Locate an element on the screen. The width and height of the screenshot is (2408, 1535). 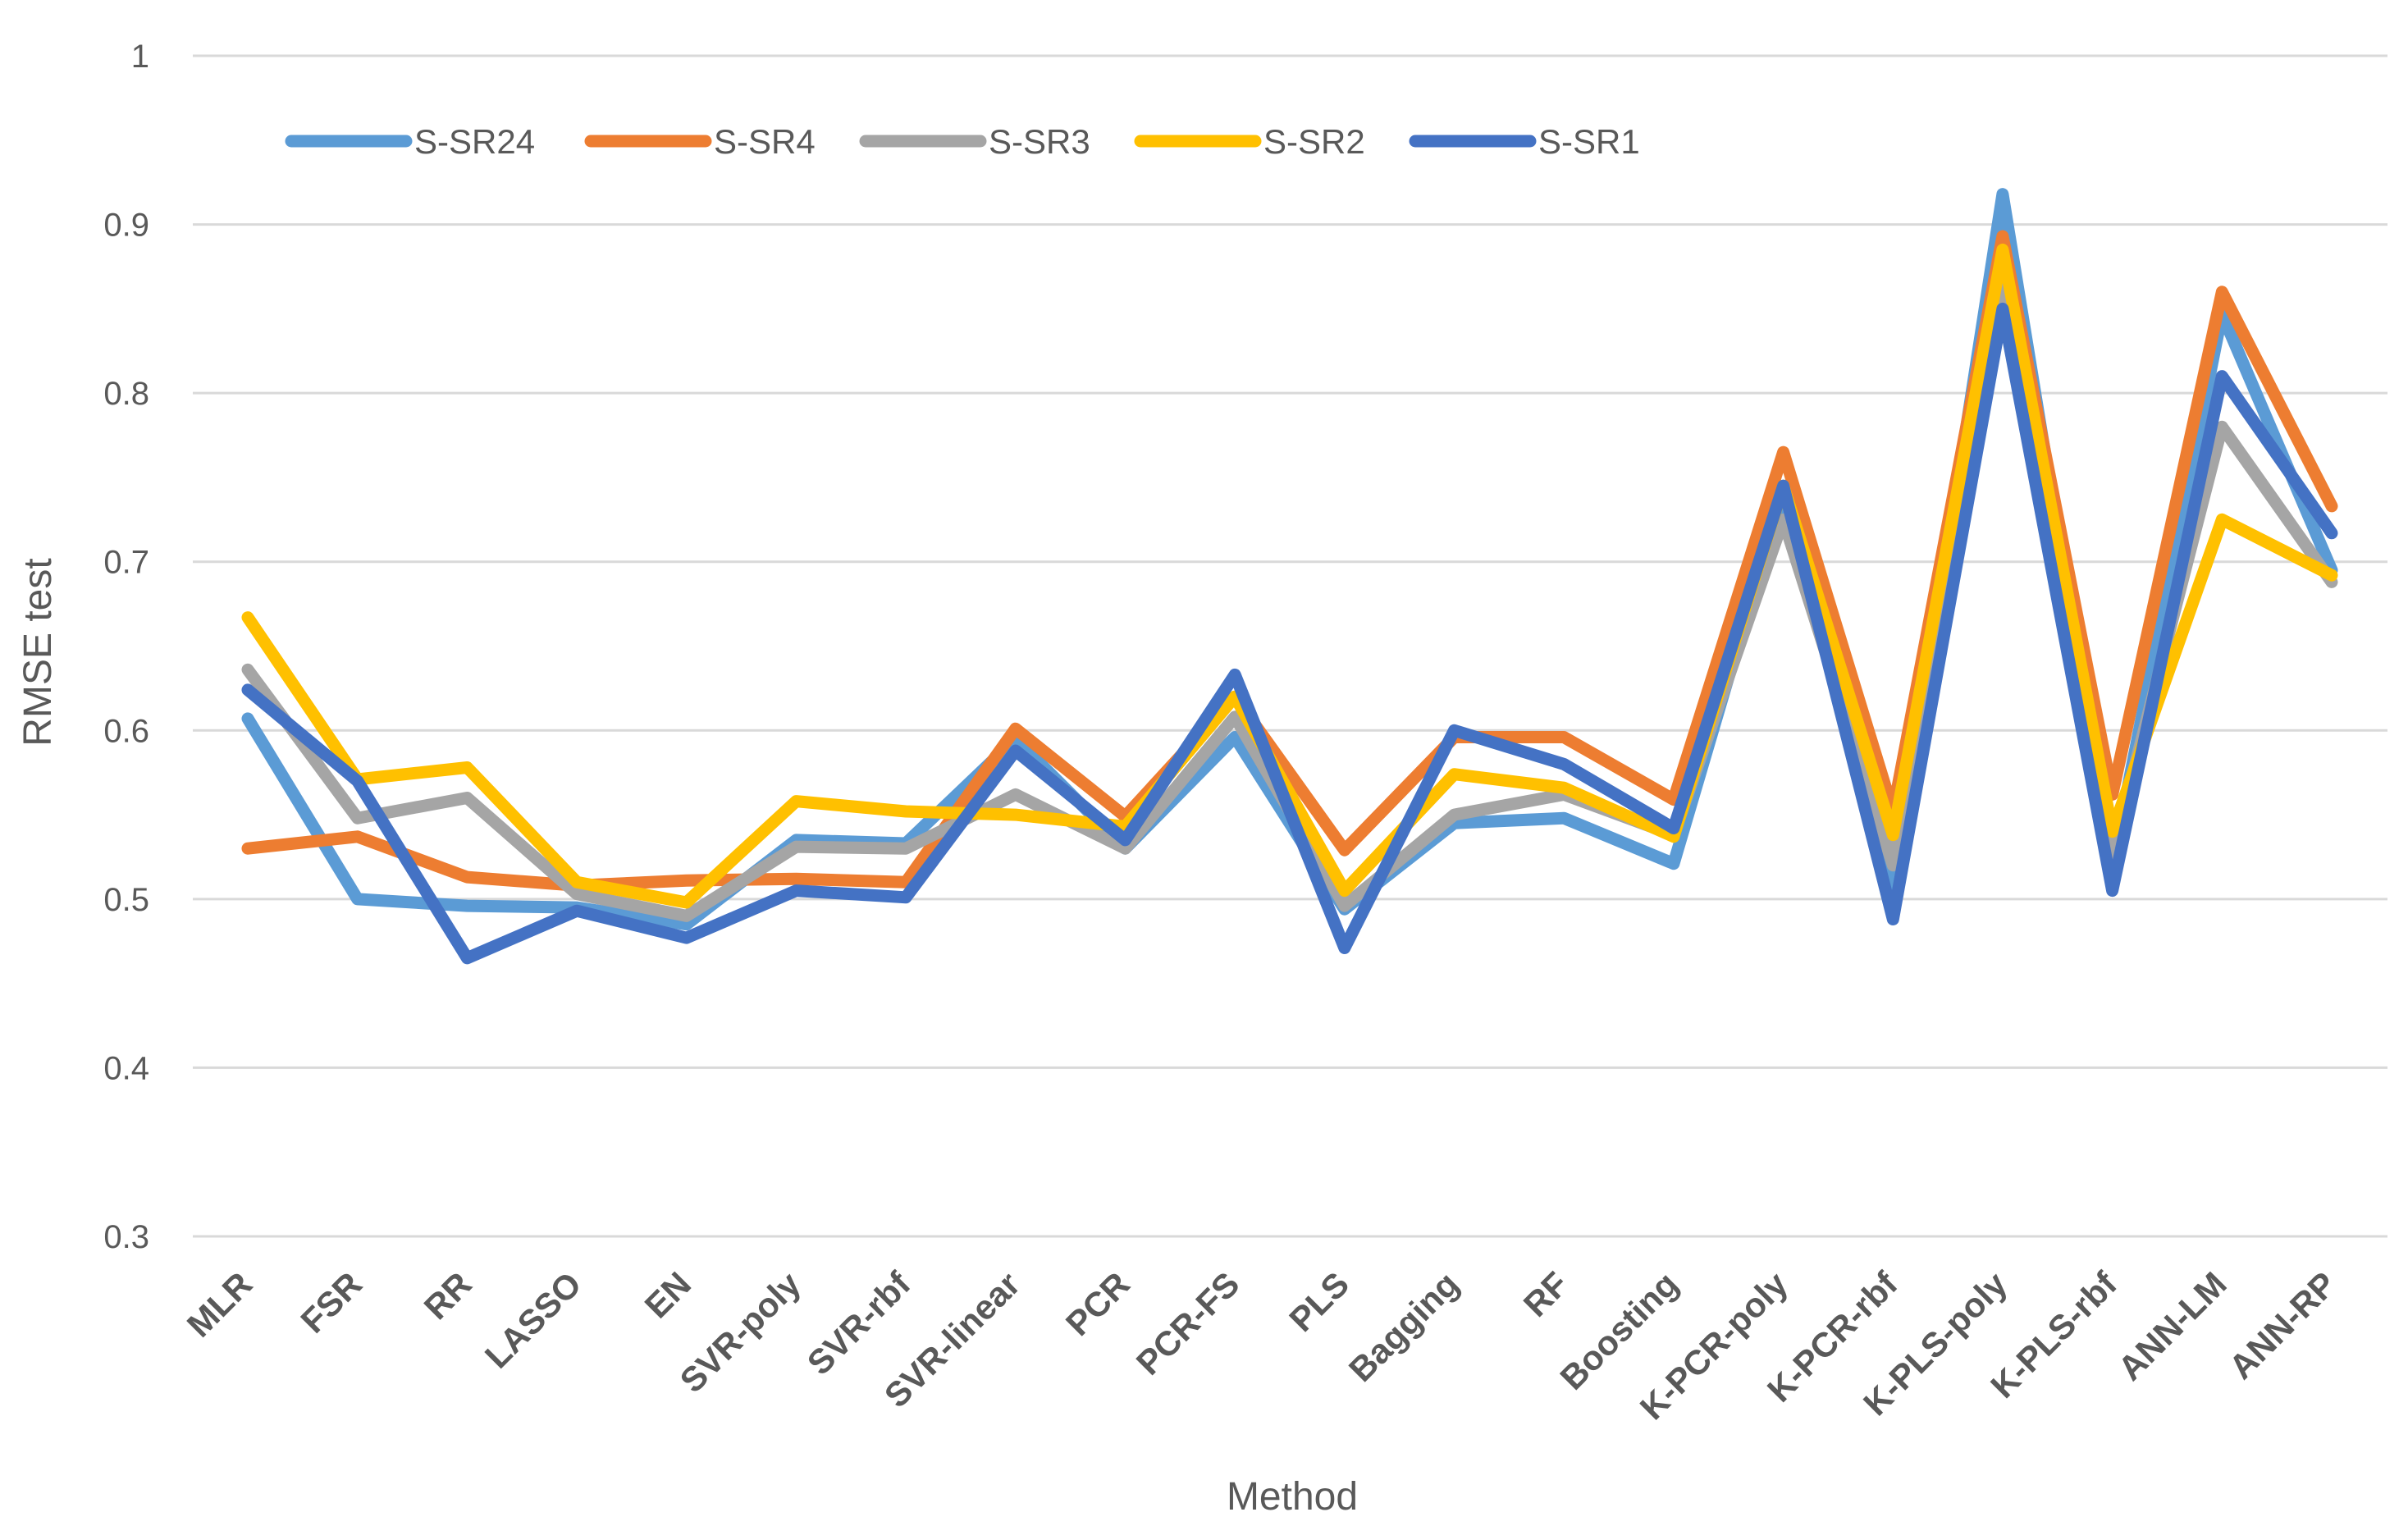
legend: S-SR24 S-SR4 S-SR3 S-SR2 S-SR1 is located at coordinates (962, 141).